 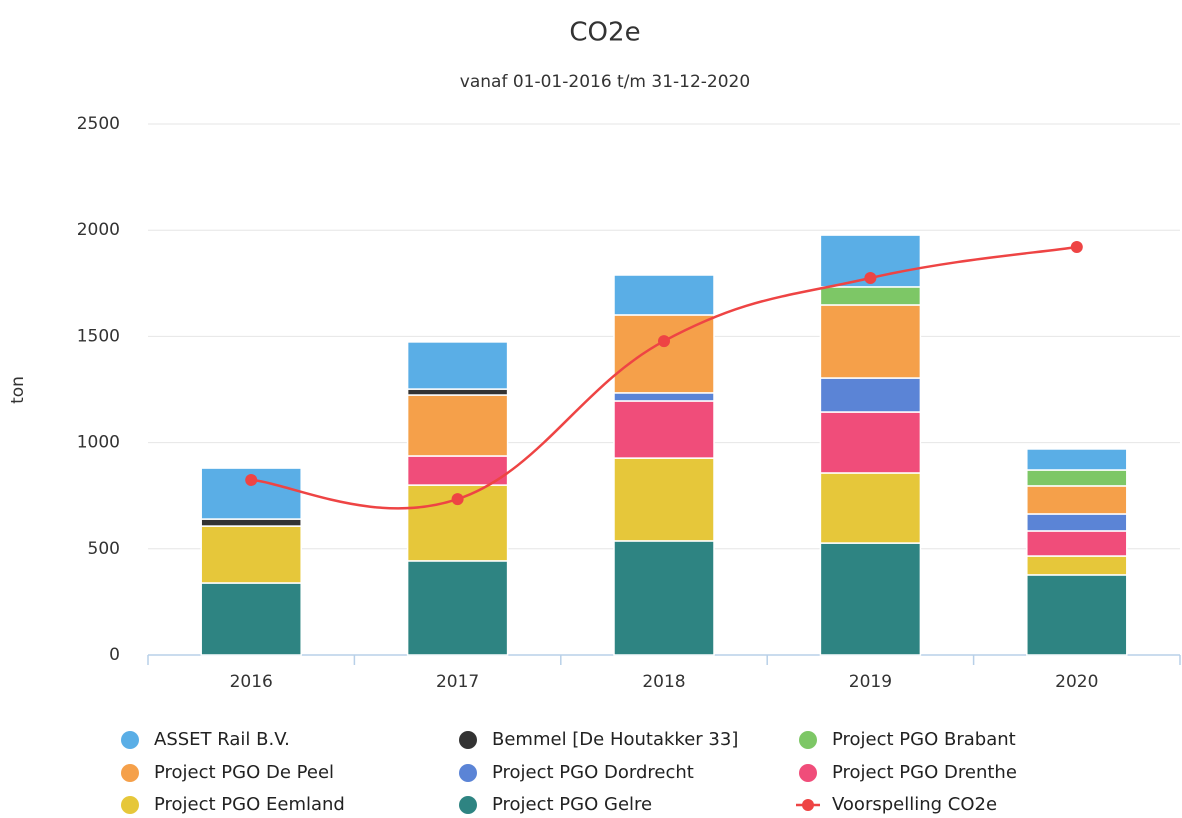 What do you see at coordinates (924, 739) in the screenshot?
I see `legend-label: Project PGO Brabant` at bounding box center [924, 739].